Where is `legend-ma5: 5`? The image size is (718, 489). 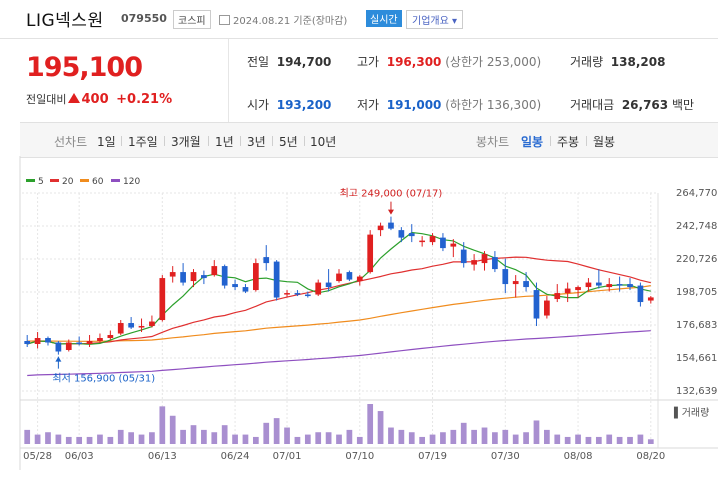 legend-ma5: 5 is located at coordinates (35, 182).